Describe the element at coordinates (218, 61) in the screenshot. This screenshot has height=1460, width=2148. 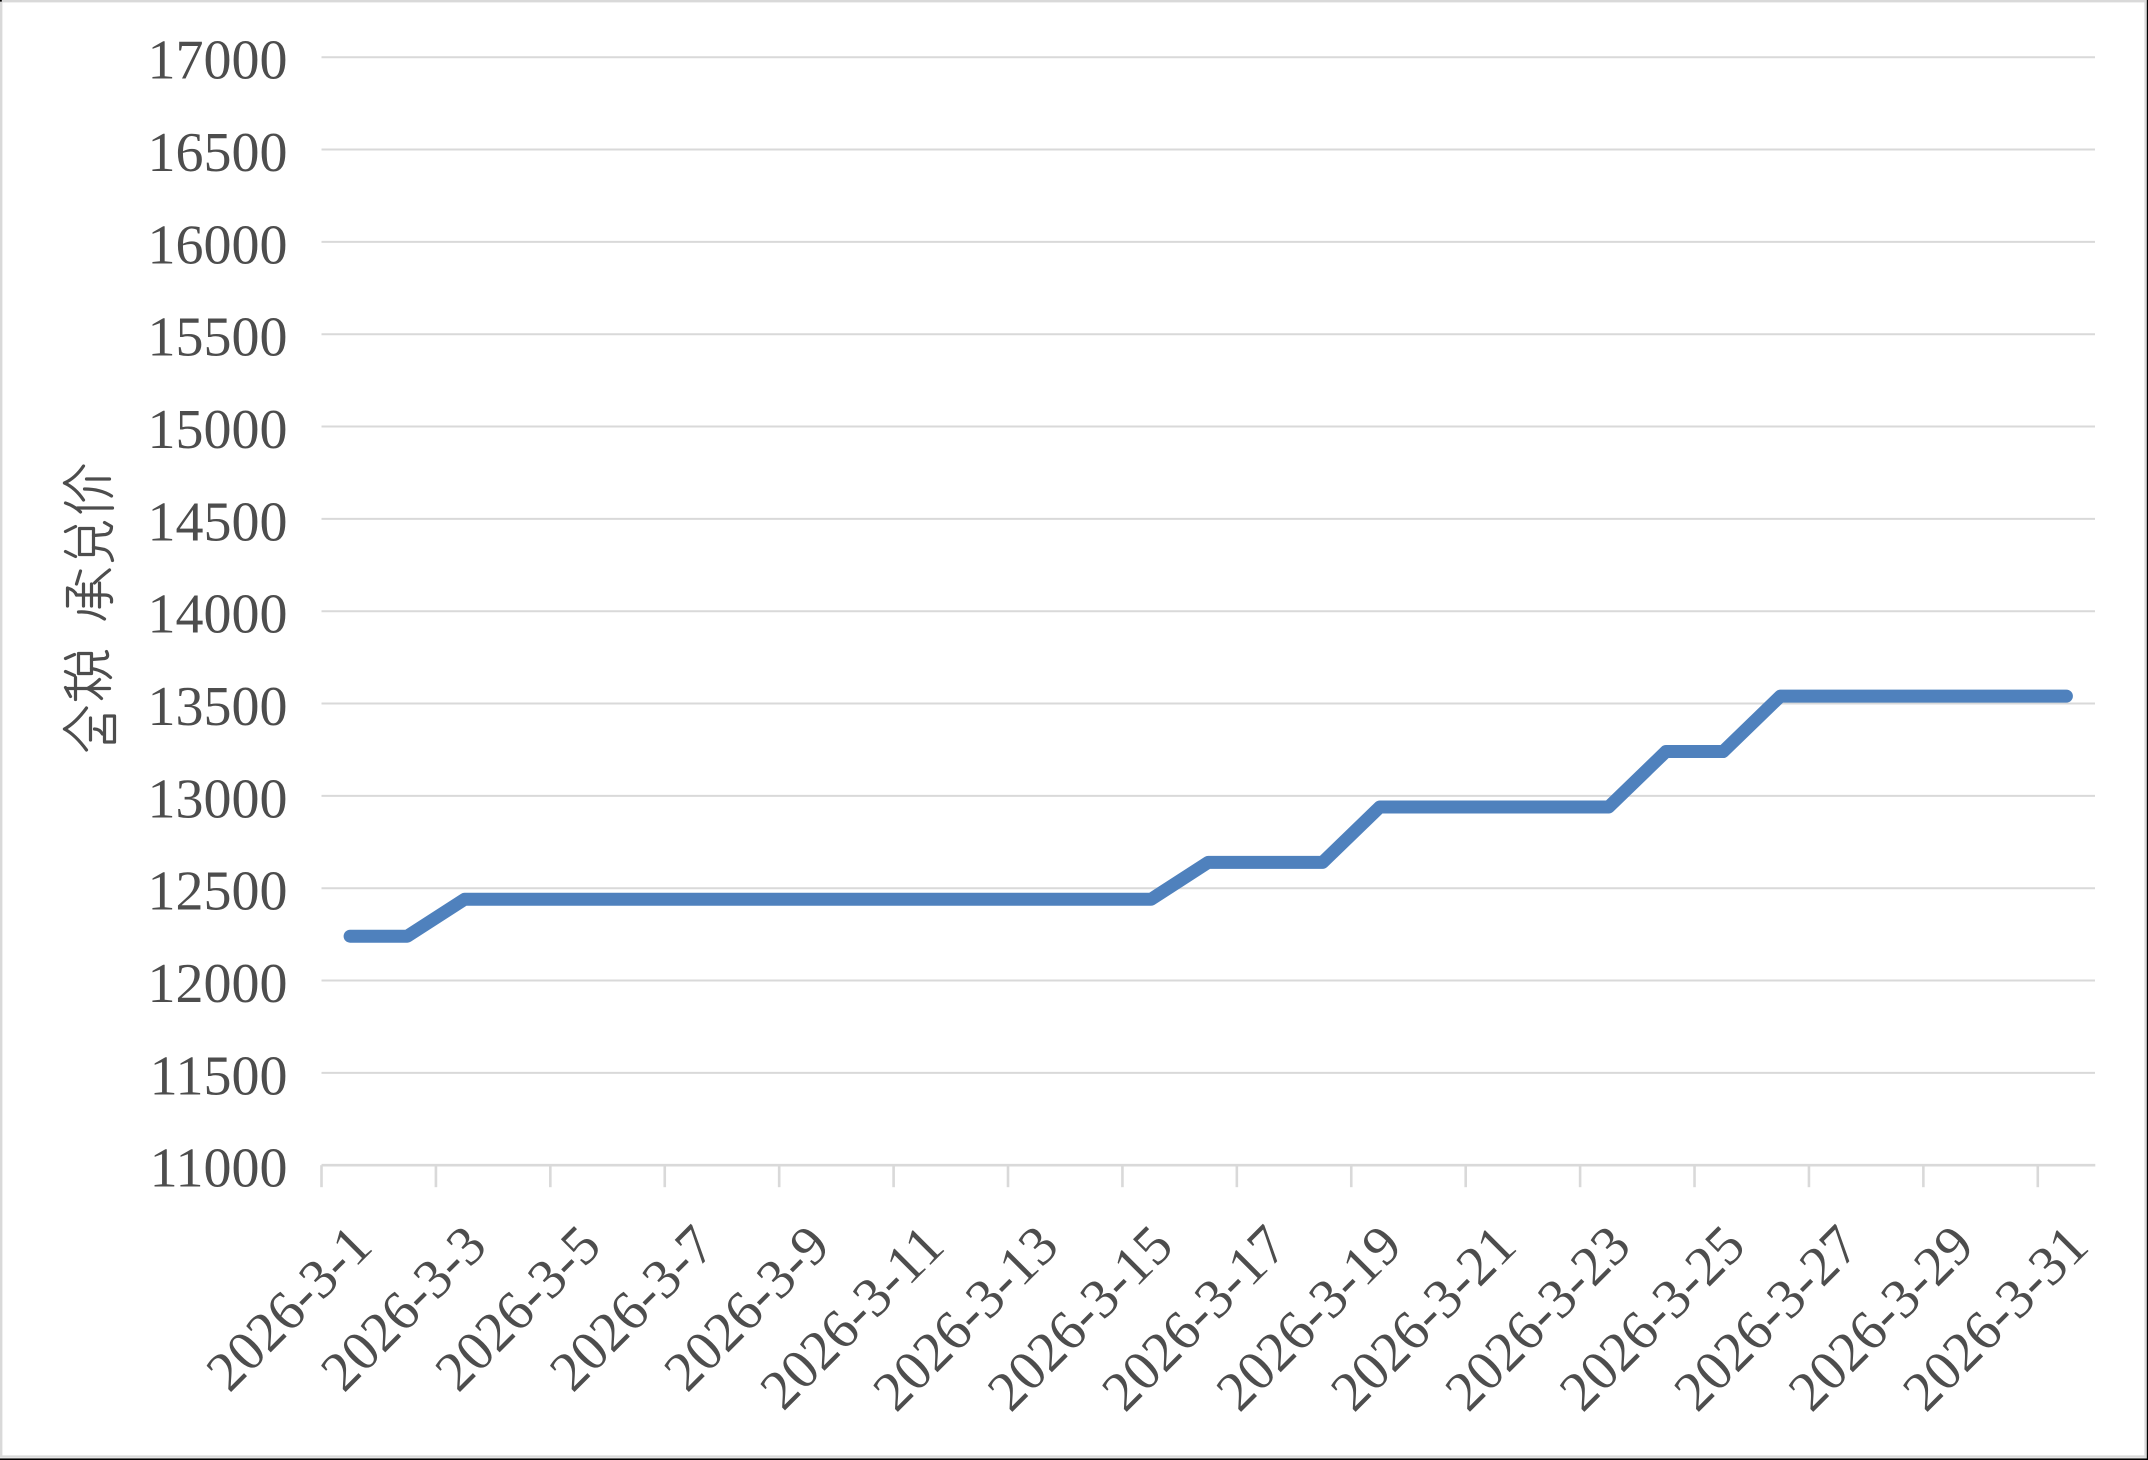
I see `svg-text: 17000` at that location.